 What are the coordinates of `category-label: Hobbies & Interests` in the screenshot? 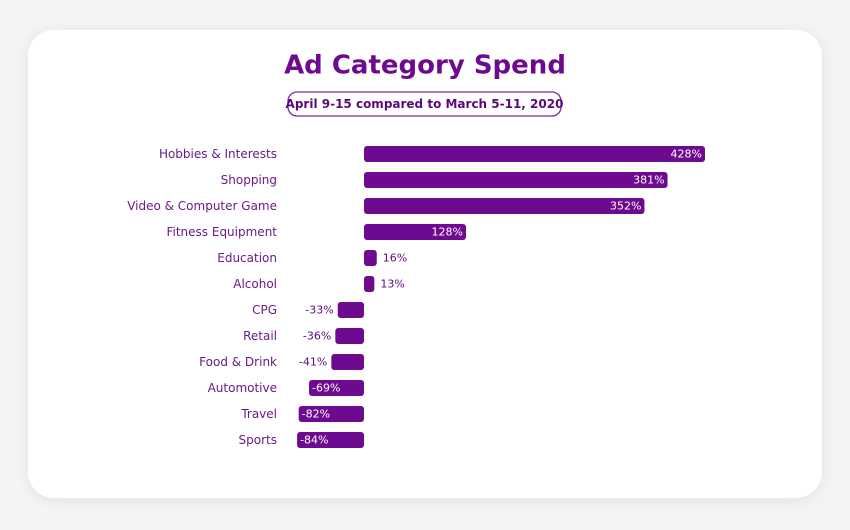 It's located at (218, 154).